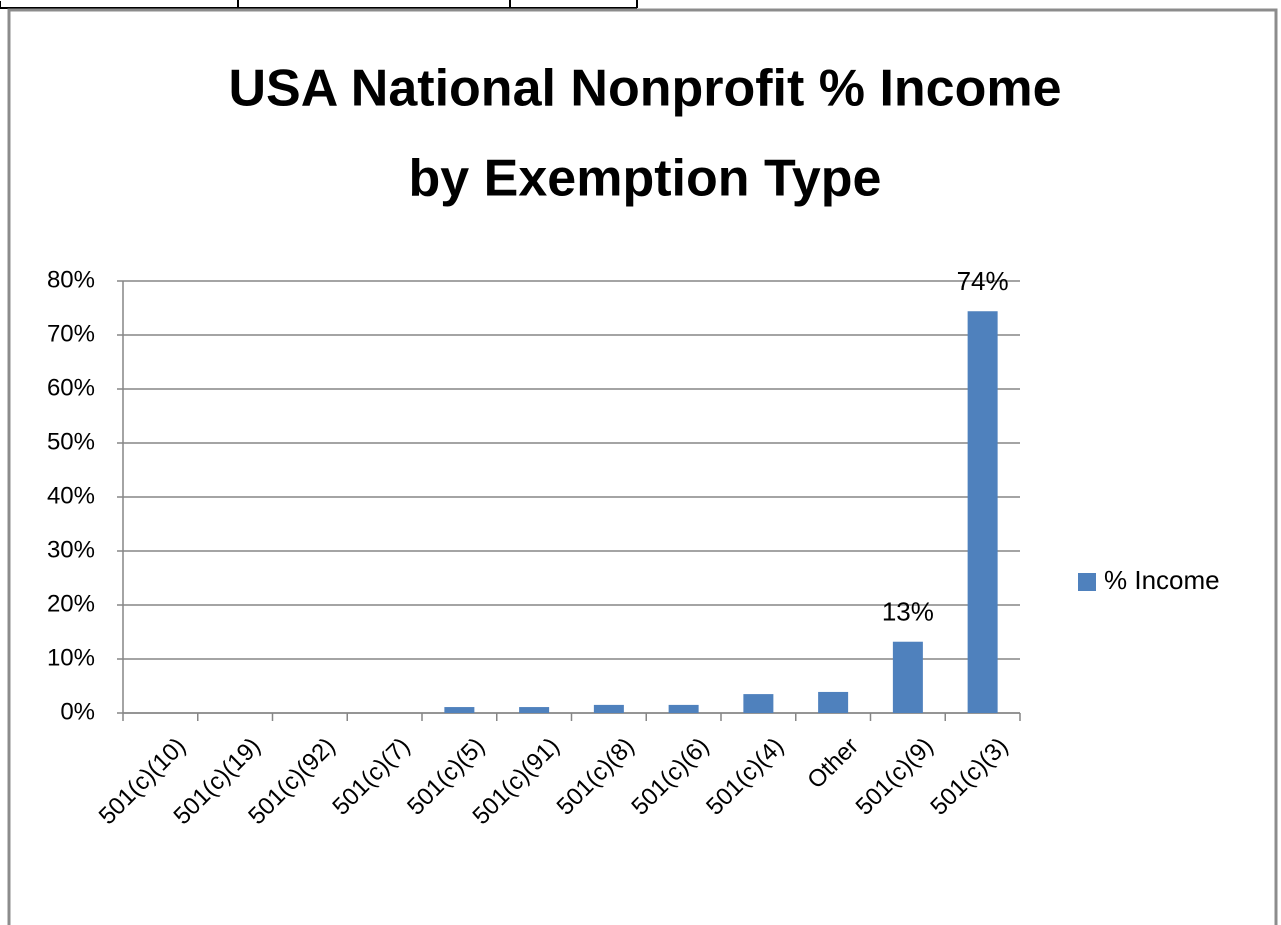  What do you see at coordinates (1087, 582) in the screenshot?
I see `legend-swatch` at bounding box center [1087, 582].